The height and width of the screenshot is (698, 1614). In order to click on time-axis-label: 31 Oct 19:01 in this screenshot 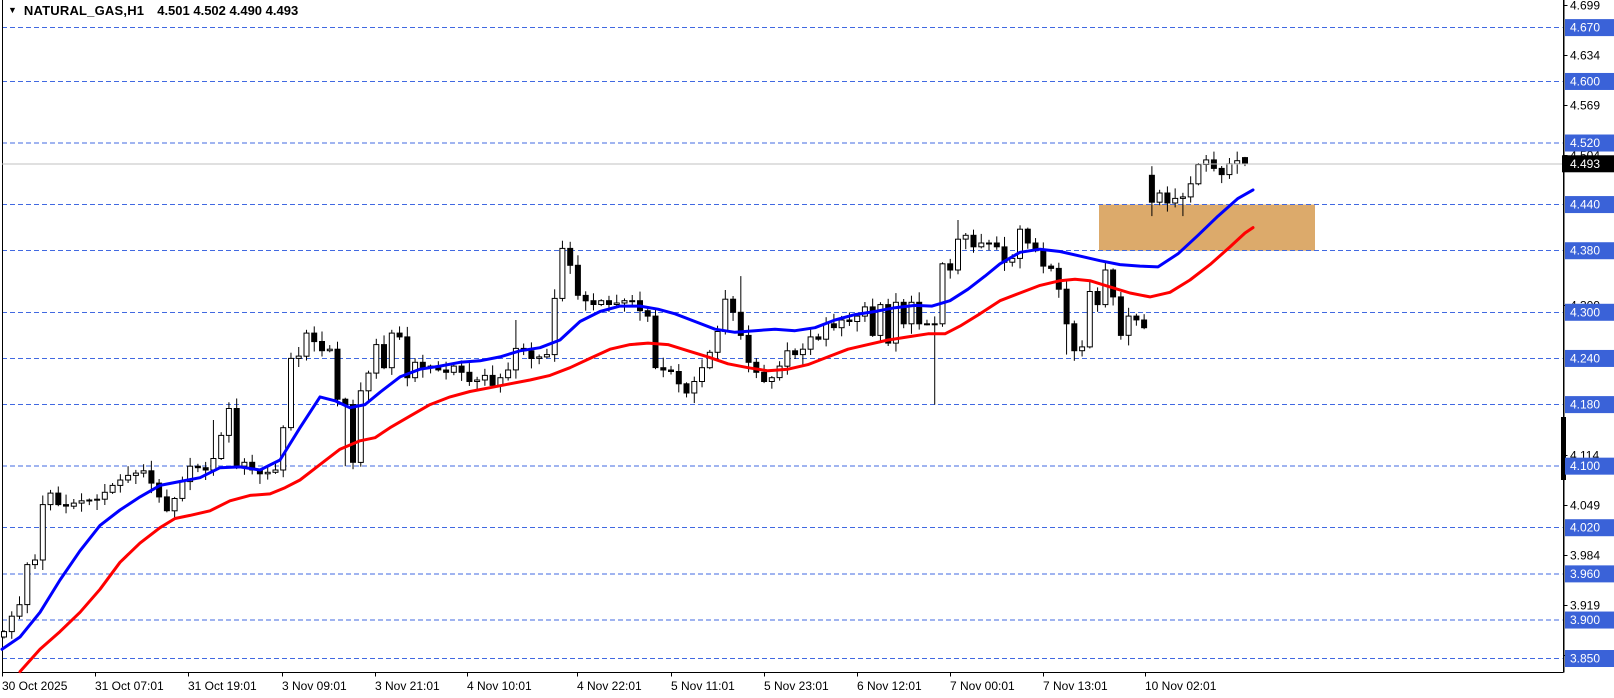, I will do `click(222, 686)`.